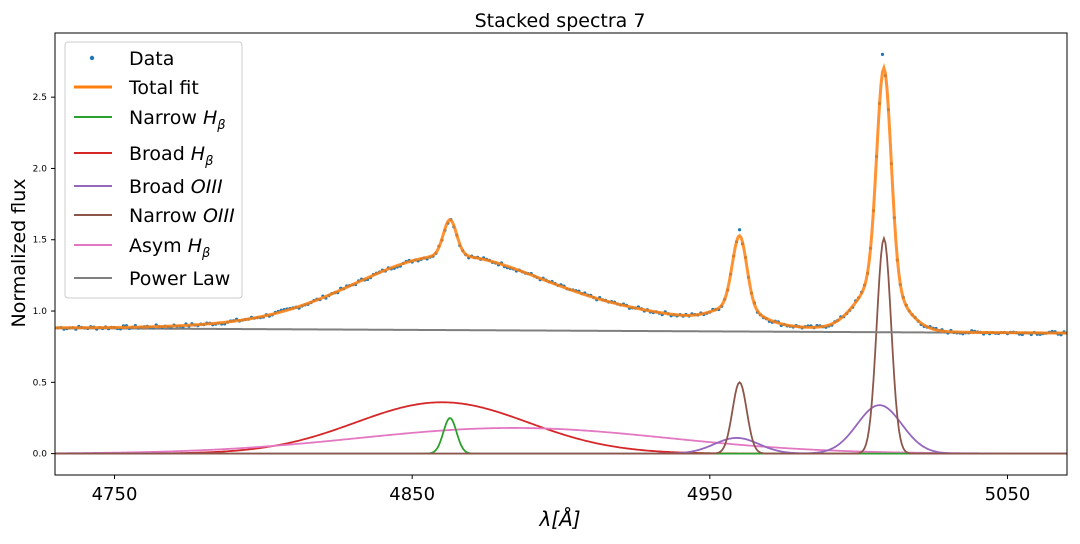  I want to click on legend-label-asym-hb: Asym Hβ, so click(169, 248).